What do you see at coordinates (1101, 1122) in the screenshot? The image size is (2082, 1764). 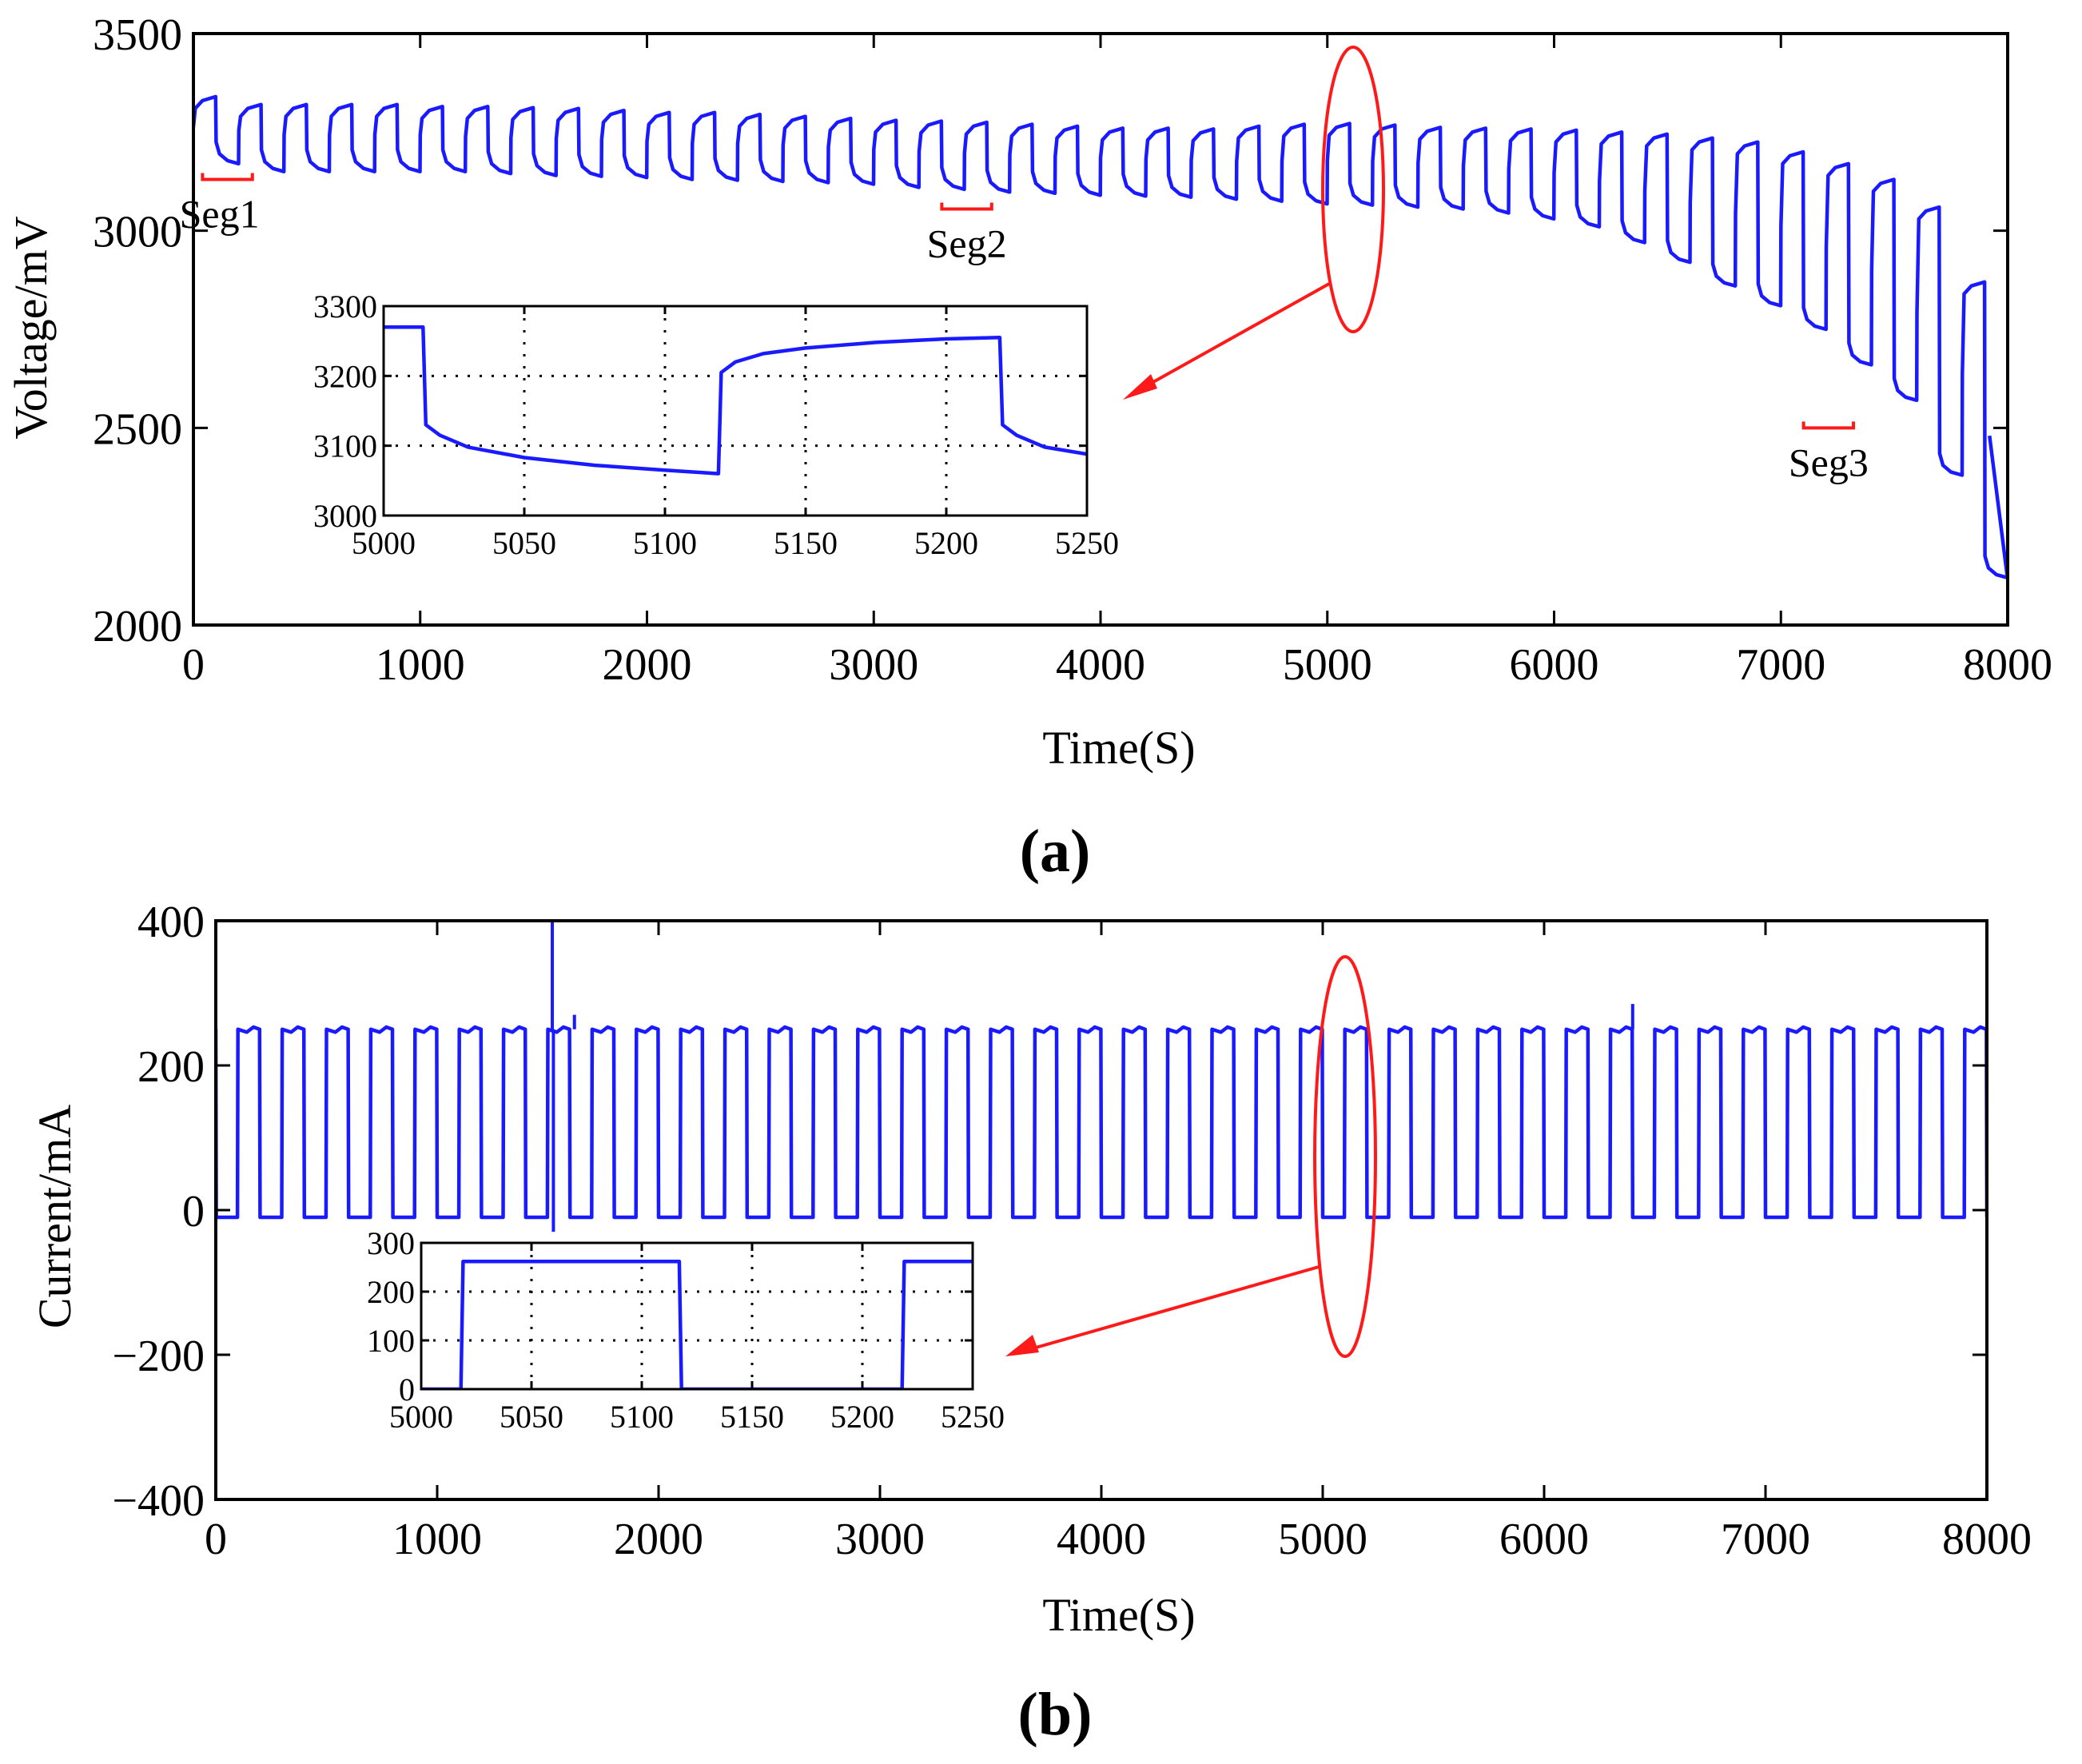 I see `current-series-line` at bounding box center [1101, 1122].